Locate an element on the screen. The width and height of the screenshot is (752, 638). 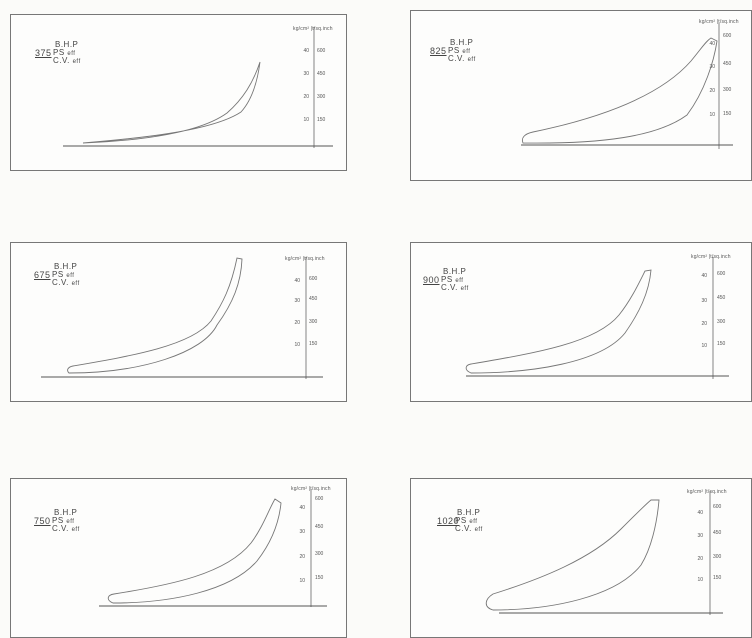
horsepower-value: 1020 is located at coordinates (448, 521).